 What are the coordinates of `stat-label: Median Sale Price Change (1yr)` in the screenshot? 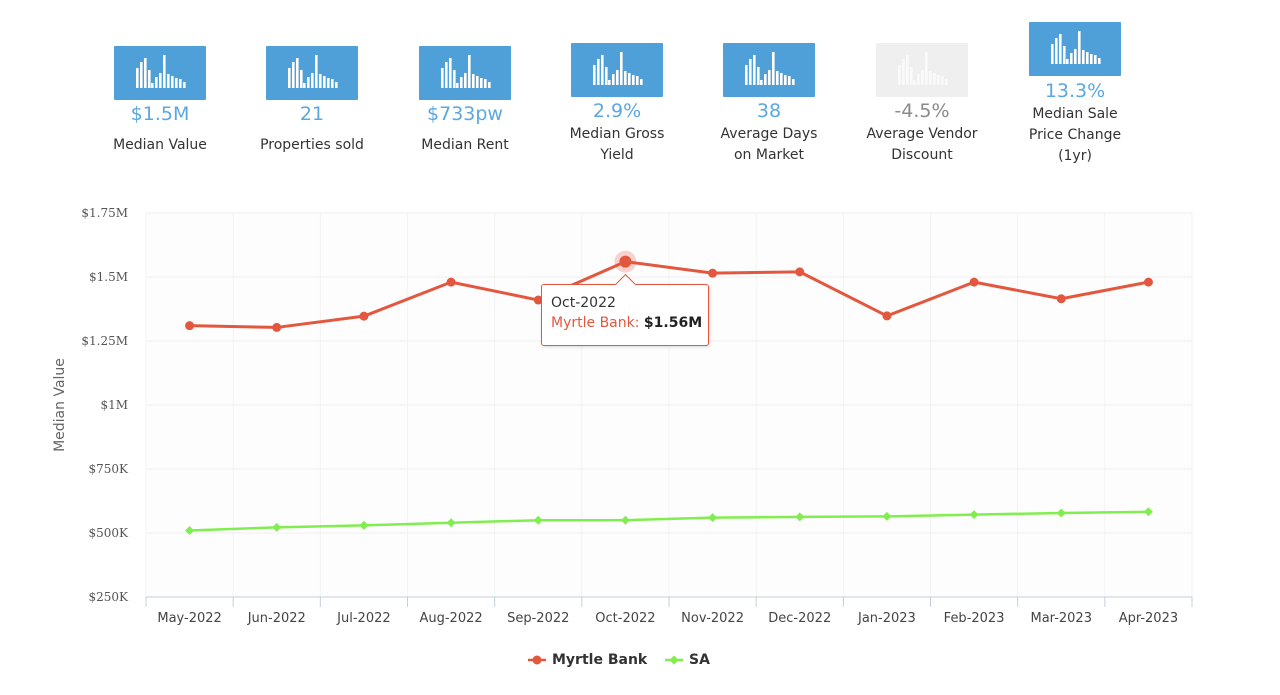 It's located at (1075, 135).